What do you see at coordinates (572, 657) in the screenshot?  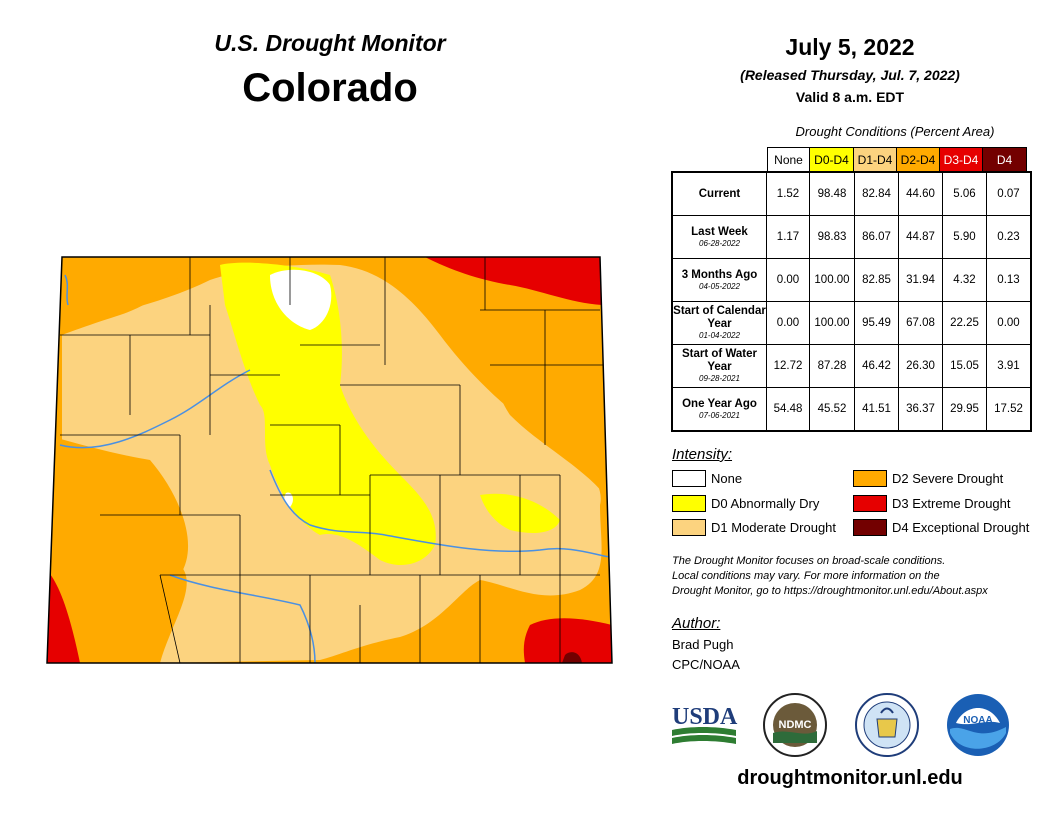 I see `d4-exceptional-spot` at bounding box center [572, 657].